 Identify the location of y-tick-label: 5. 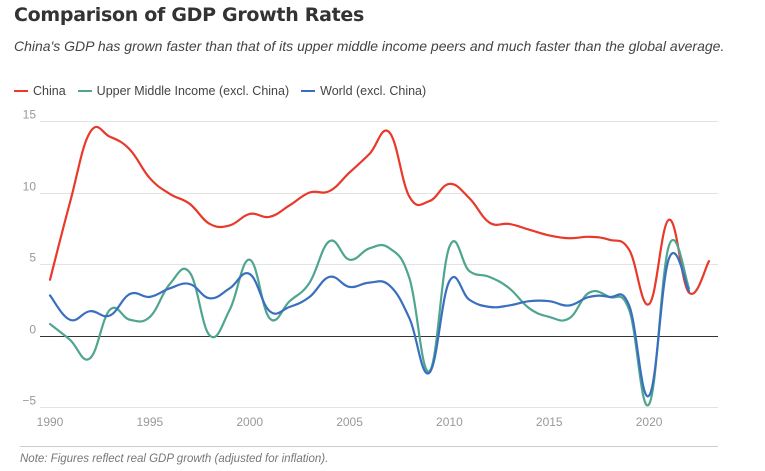
(32, 258).